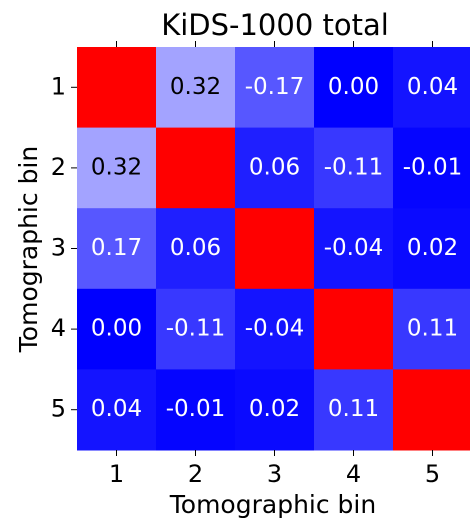  Describe the element at coordinates (58, 248) in the screenshot. I see `y-tick-label: 3` at that location.